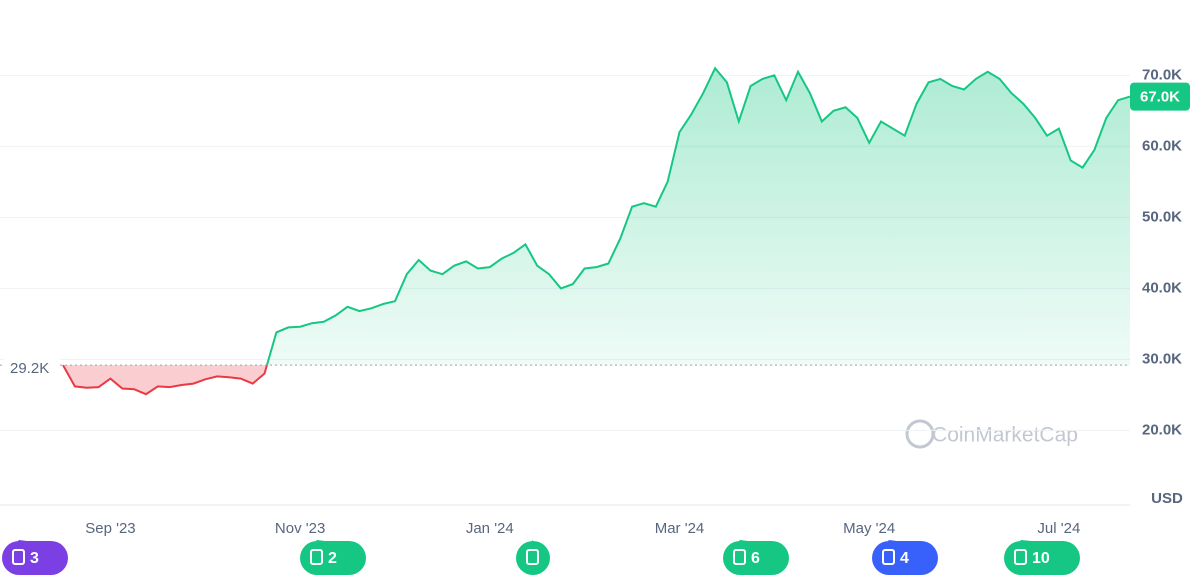 This screenshot has width=1200, height=579. I want to click on event-count: 4, so click(904, 558).